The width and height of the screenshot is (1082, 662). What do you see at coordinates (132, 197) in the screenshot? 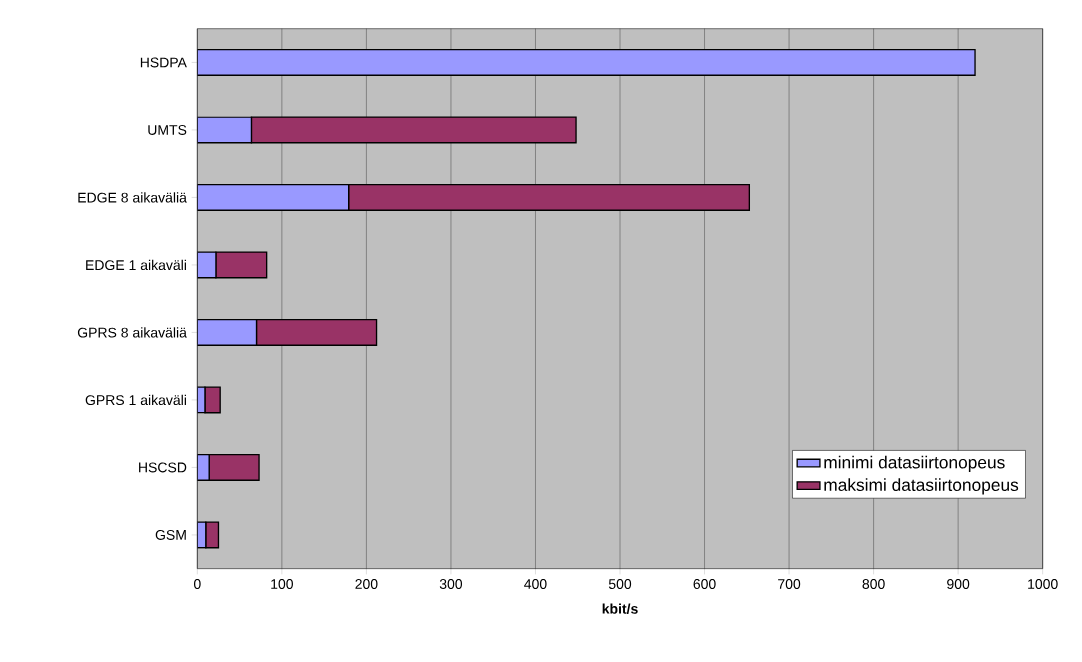
I see `y-tick-label: EDGE 8 aikaväliä` at bounding box center [132, 197].